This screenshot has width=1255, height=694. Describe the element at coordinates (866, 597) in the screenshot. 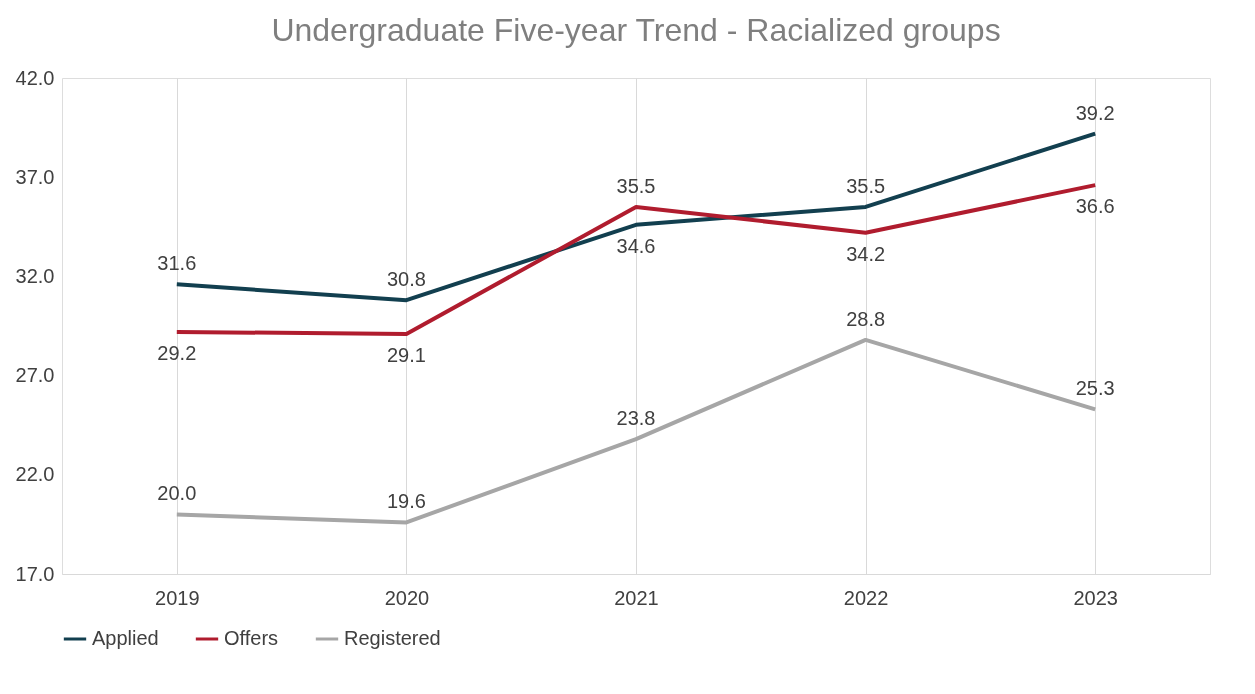

I see `x-tick-label: 2022` at that location.